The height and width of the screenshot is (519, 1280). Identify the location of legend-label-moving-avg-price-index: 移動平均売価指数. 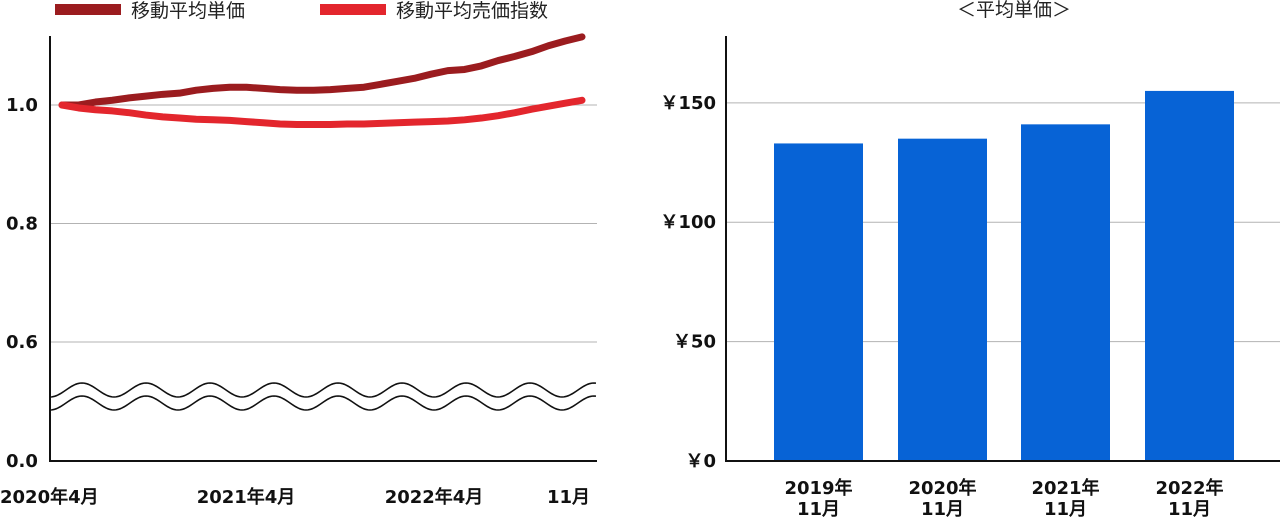
(472, 11).